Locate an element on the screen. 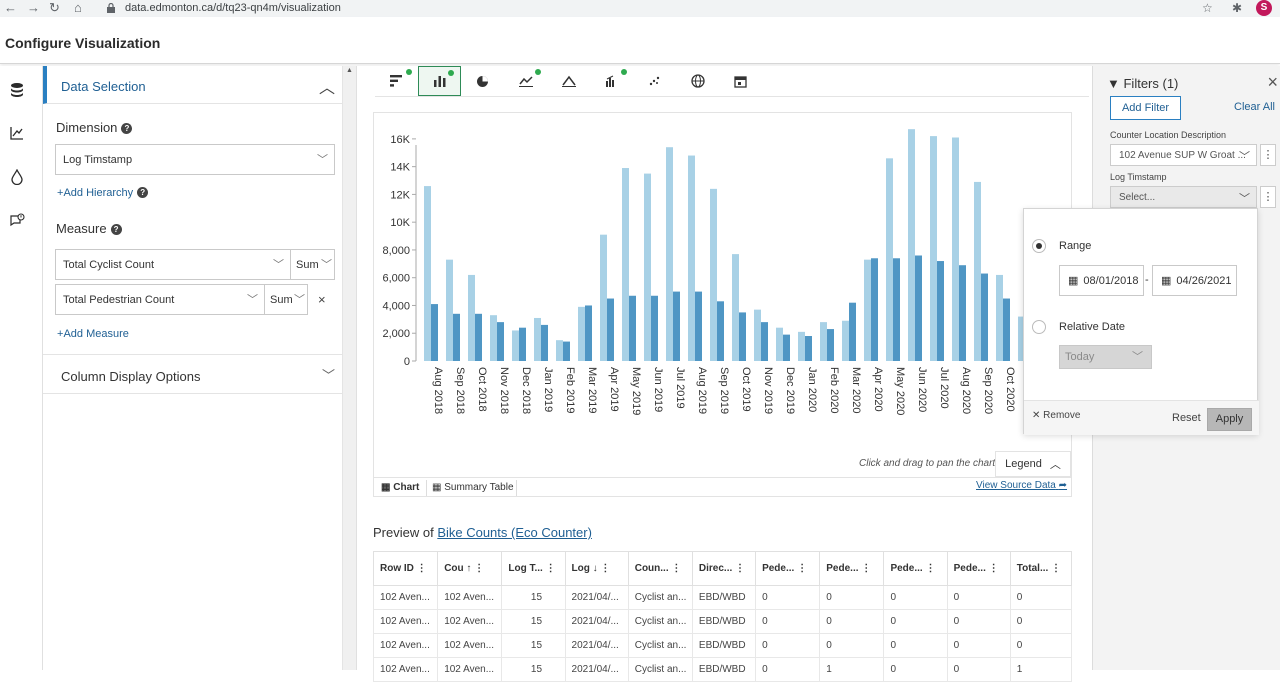  bar-horizontal-icon is located at coordinates (396, 81).